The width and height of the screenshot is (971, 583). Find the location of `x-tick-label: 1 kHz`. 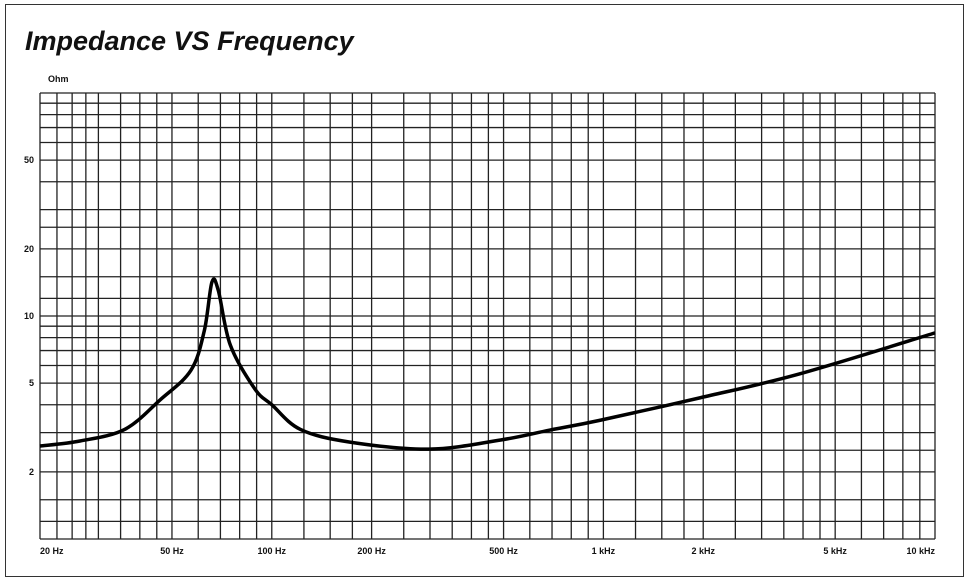

x-tick-label: 1 kHz is located at coordinates (604, 551).